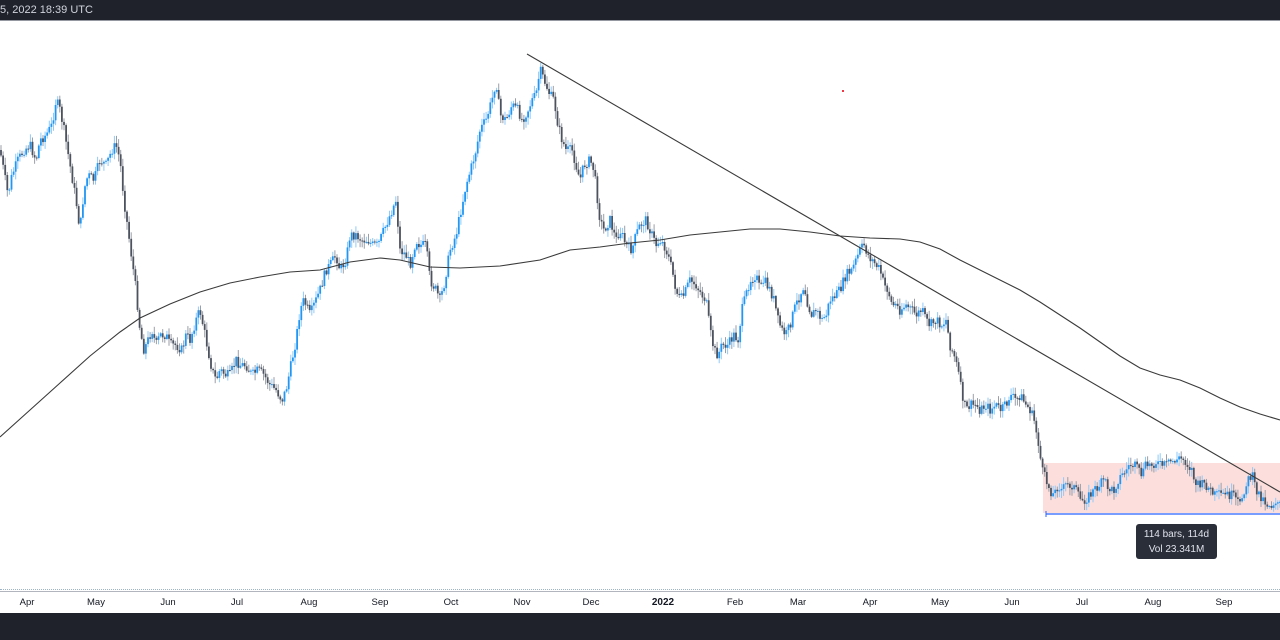 Image resolution: width=1280 pixels, height=640 pixels. Describe the element at coordinates (1176, 541) in the screenshot. I see `range-tooltip: 114 bars, 114d Vol 23.341M` at that location.